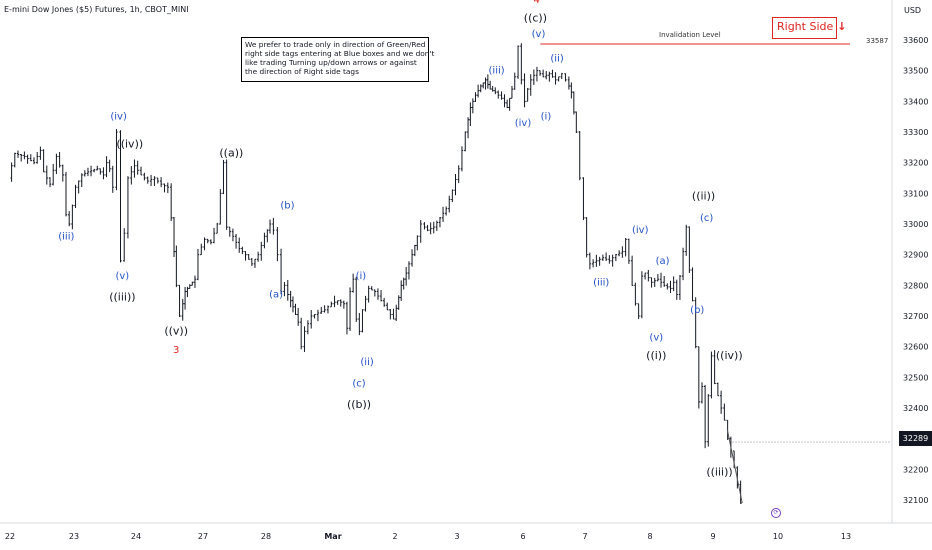 Image resolution: width=932 pixels, height=550 pixels. I want to click on time-tick-label: 28, so click(266, 536).